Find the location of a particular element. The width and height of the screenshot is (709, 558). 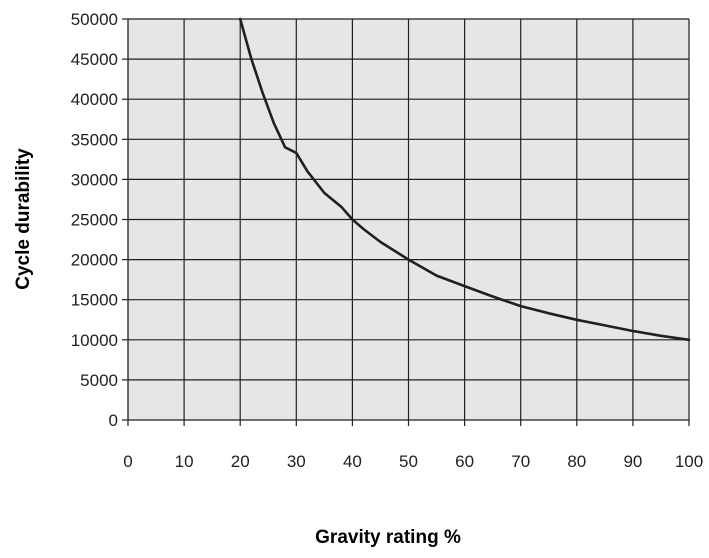

x-tick-label: 80 is located at coordinates (576, 461).